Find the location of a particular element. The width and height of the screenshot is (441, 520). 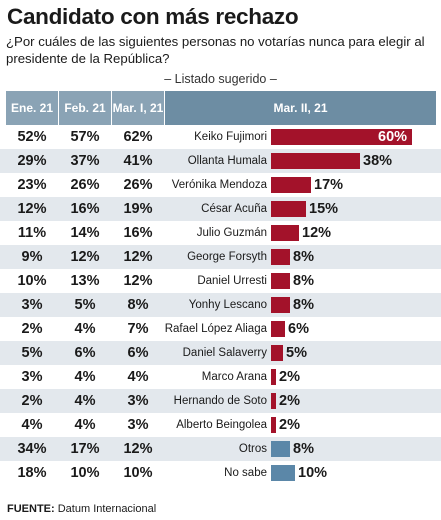

header-mar2: Mar. II, 21 is located at coordinates (300, 108).